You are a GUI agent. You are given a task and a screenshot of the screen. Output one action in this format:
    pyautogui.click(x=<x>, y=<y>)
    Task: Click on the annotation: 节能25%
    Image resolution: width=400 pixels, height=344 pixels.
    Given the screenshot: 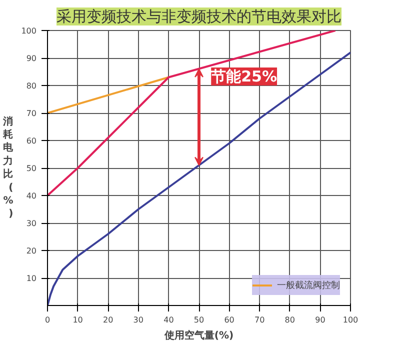 What is the action you would take?
    pyautogui.click(x=244, y=77)
    